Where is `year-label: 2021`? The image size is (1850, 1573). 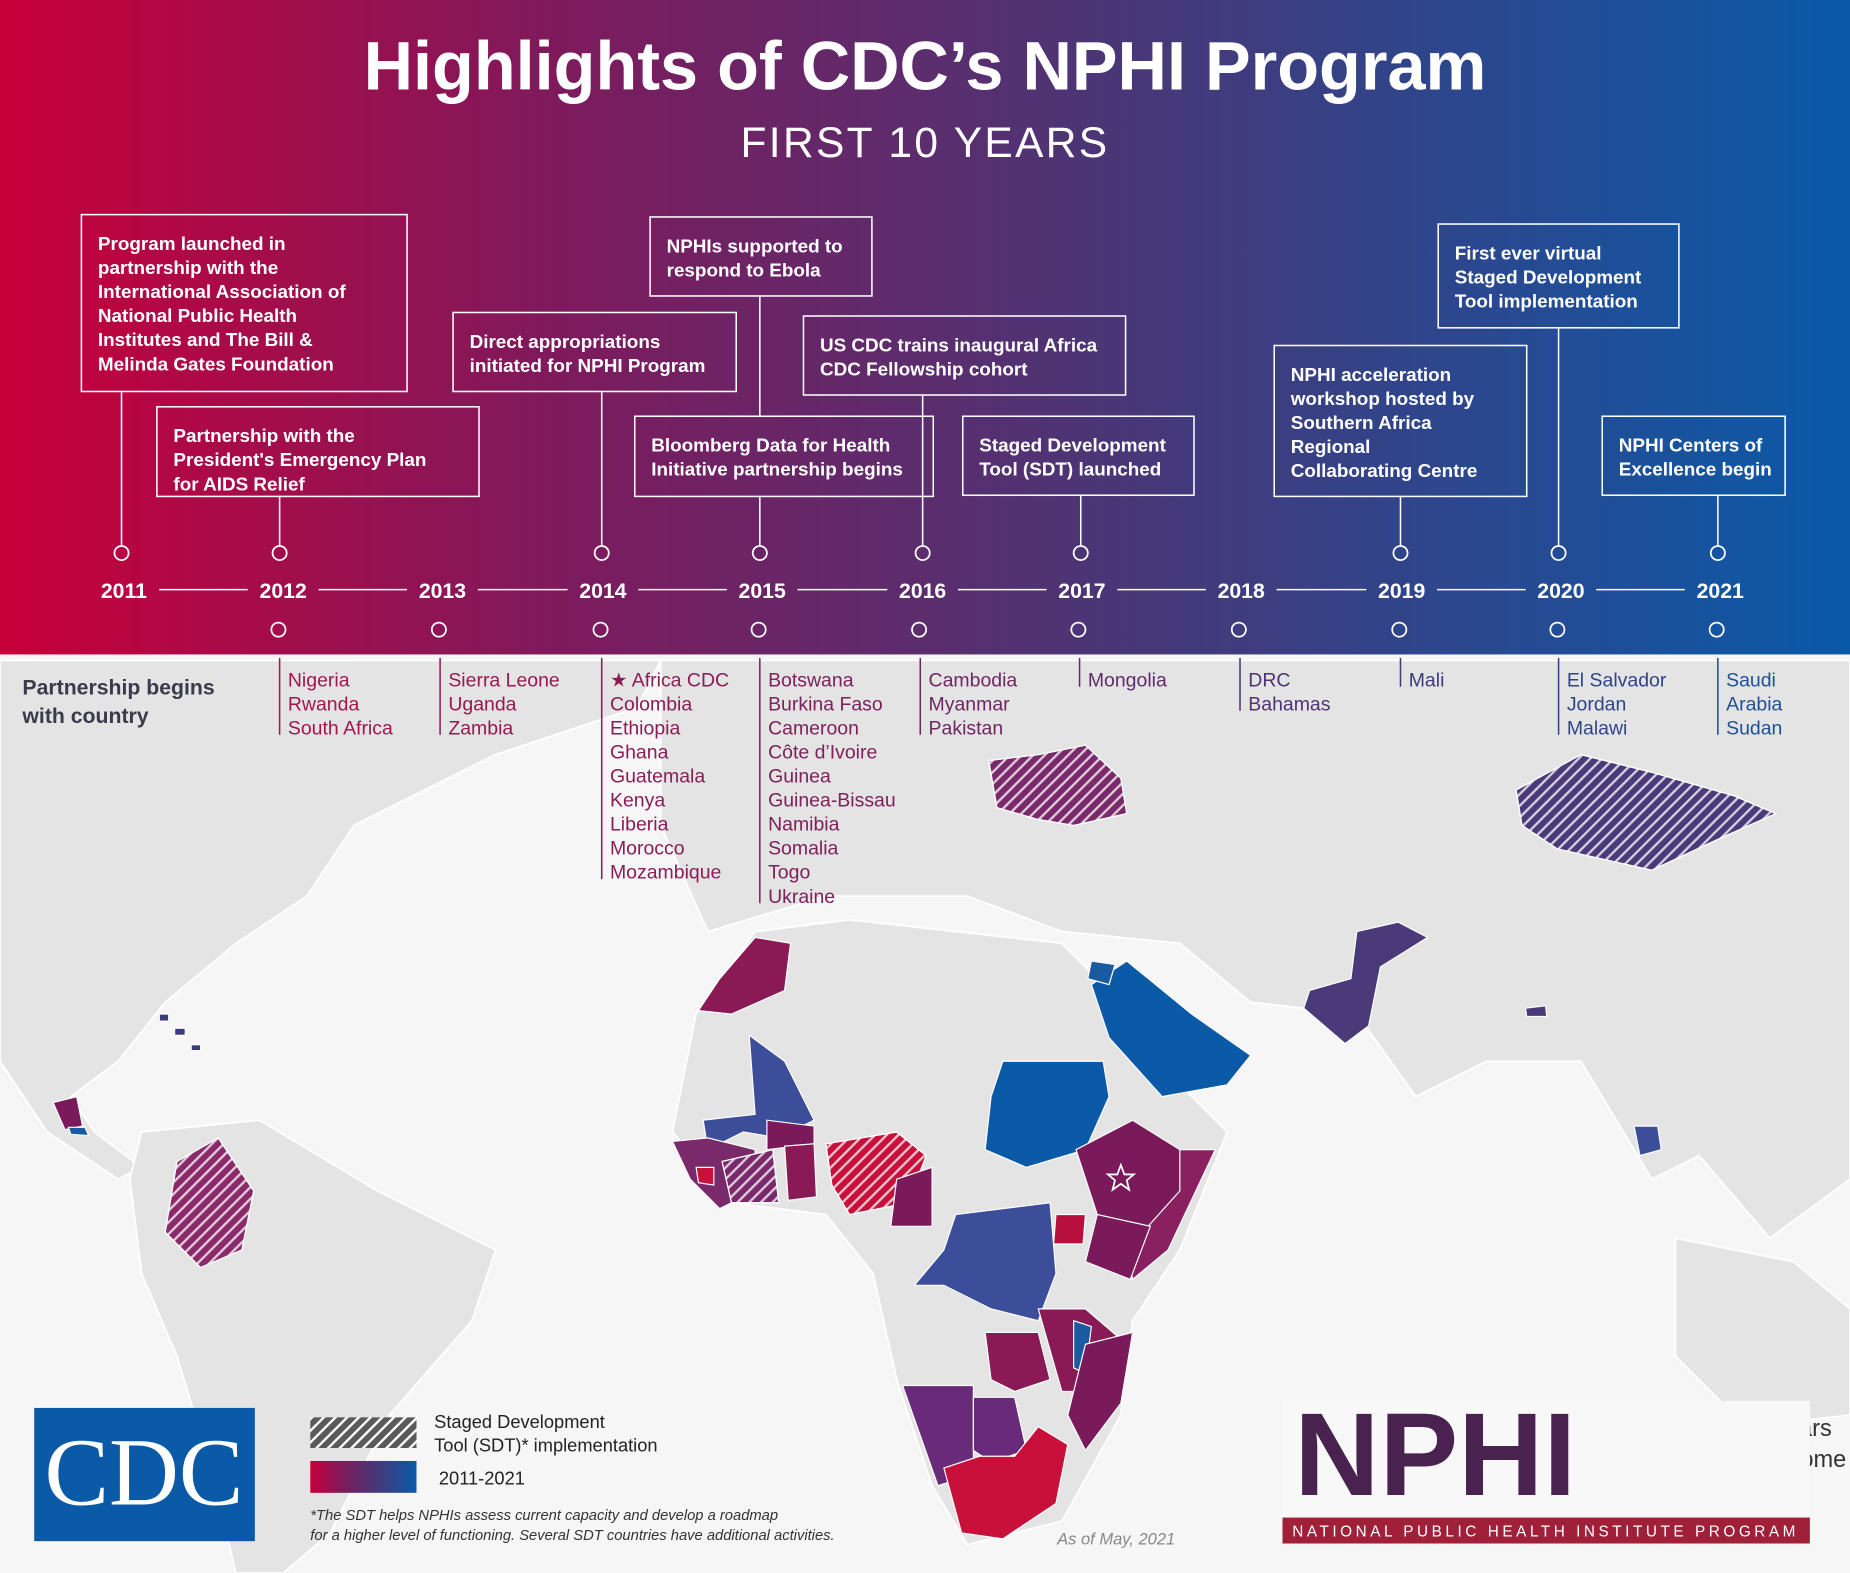
year-label: 2021 is located at coordinates (1720, 591).